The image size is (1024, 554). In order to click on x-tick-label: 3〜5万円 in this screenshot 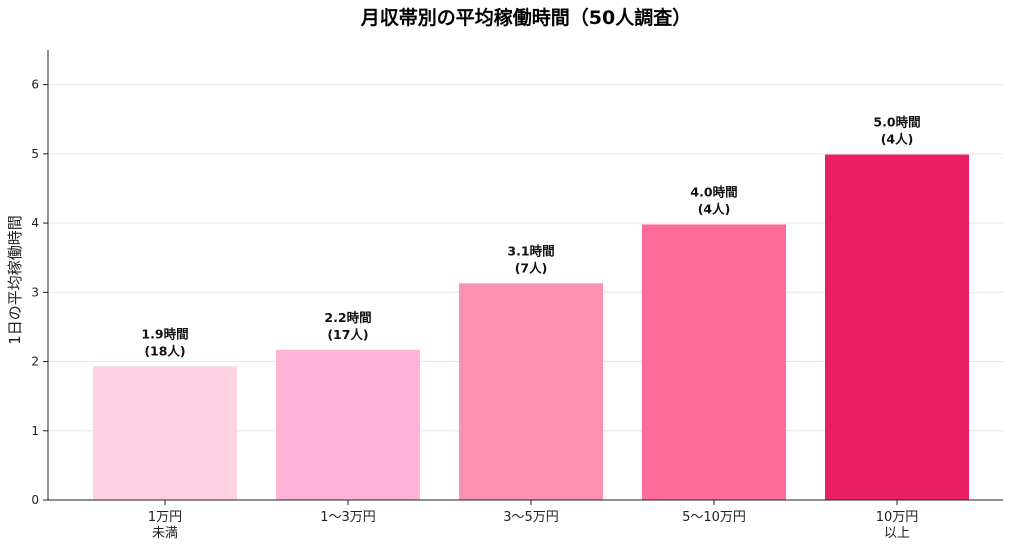, I will do `click(531, 517)`.